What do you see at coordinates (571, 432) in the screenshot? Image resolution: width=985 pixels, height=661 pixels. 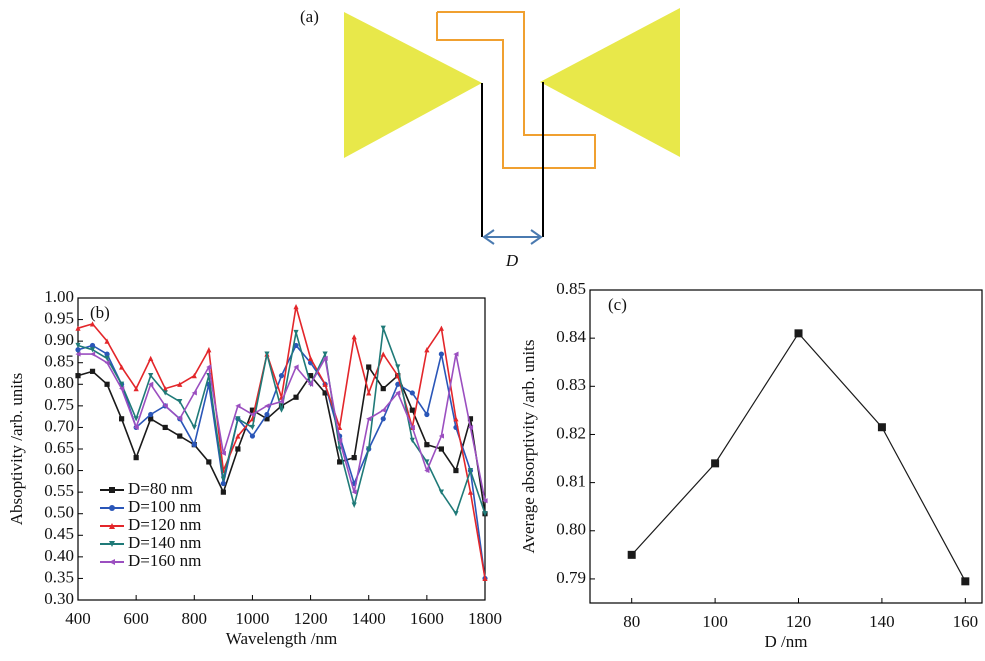 I see `y-tick-label: 0.82` at bounding box center [571, 432].